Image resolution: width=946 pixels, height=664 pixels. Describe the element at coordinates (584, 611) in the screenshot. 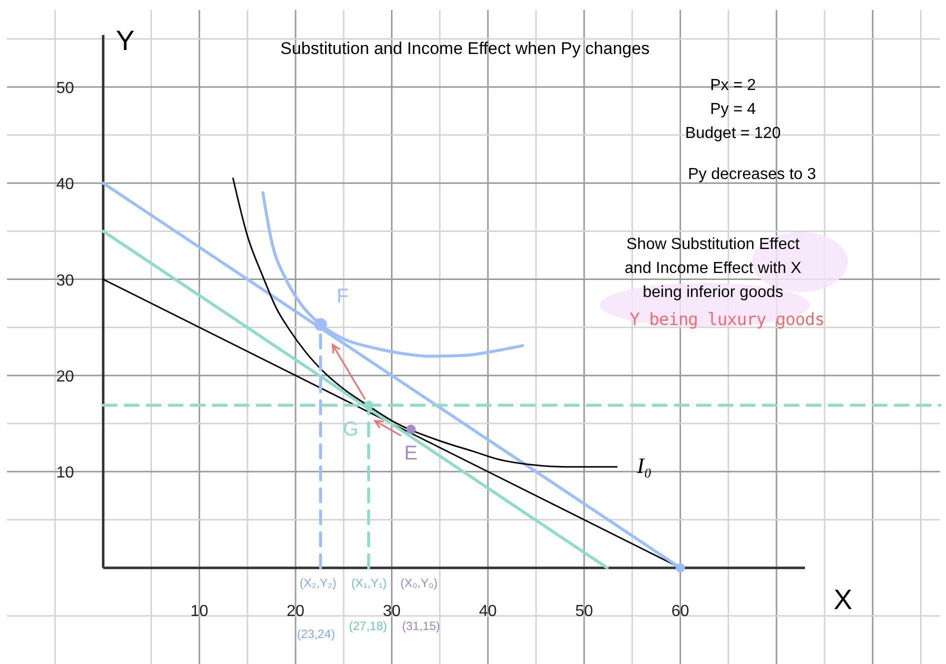

I see `x-tick-label: 50` at that location.